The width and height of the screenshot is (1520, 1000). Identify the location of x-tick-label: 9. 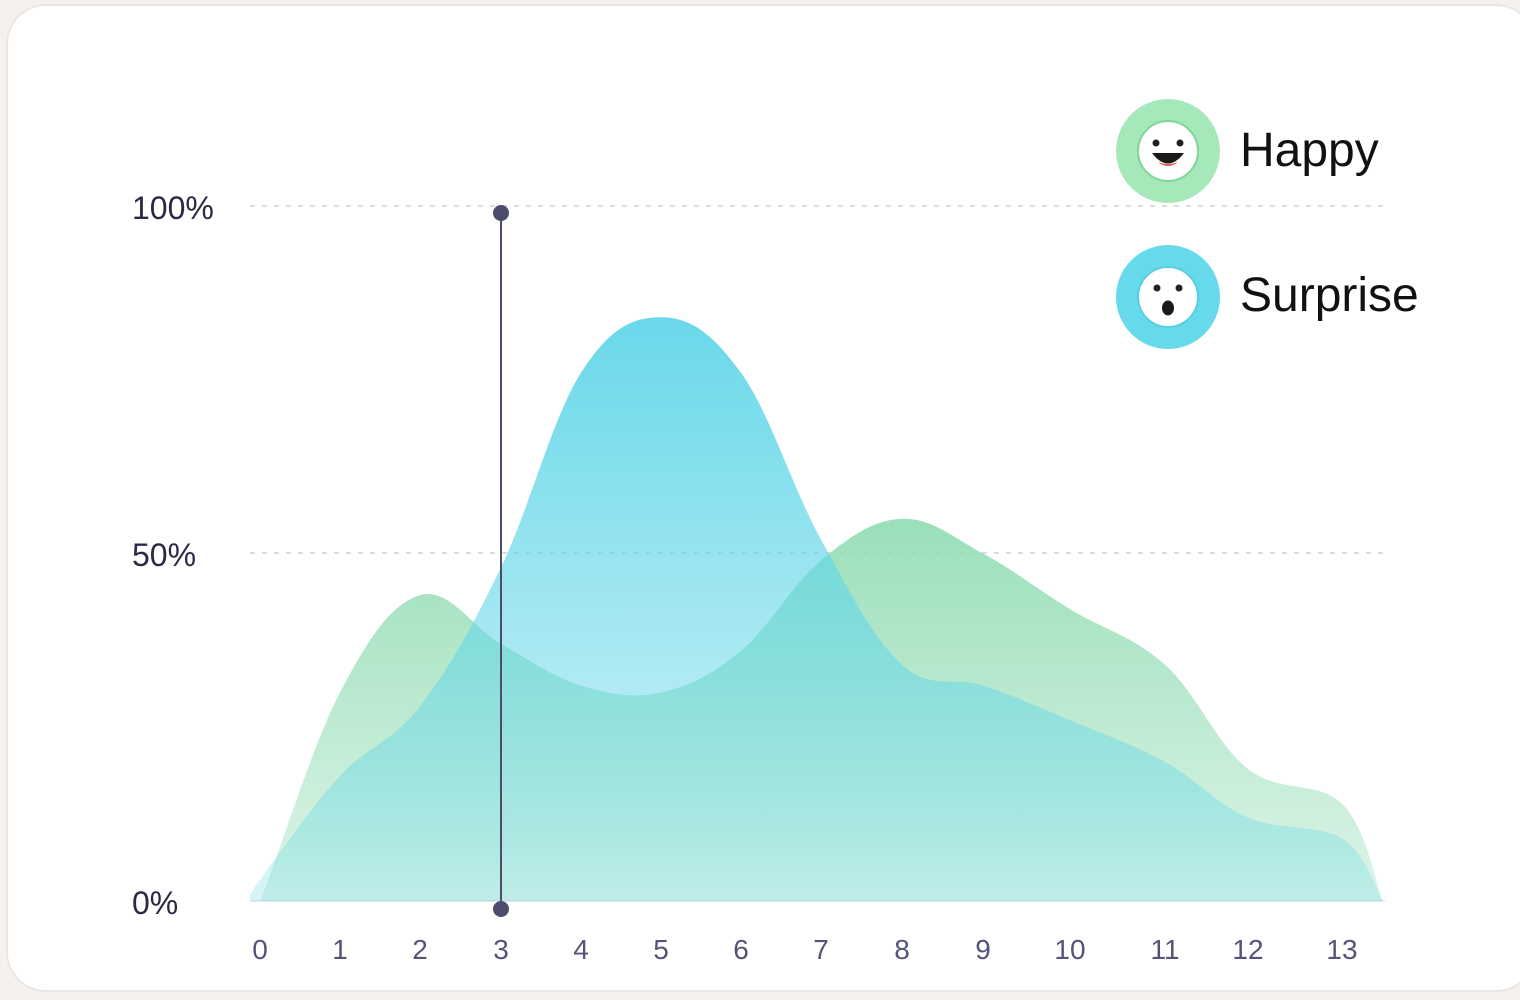
(983, 949).